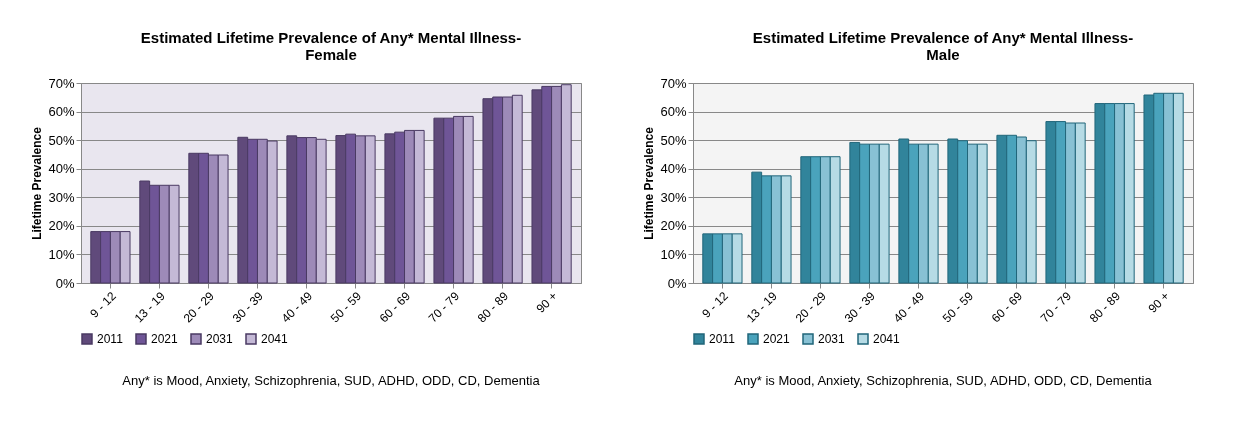  What do you see at coordinates (943, 46) in the screenshot?
I see `chart-title: Estimated Lifetime Prevalence of Any* Mental Illness- Male` at bounding box center [943, 46].